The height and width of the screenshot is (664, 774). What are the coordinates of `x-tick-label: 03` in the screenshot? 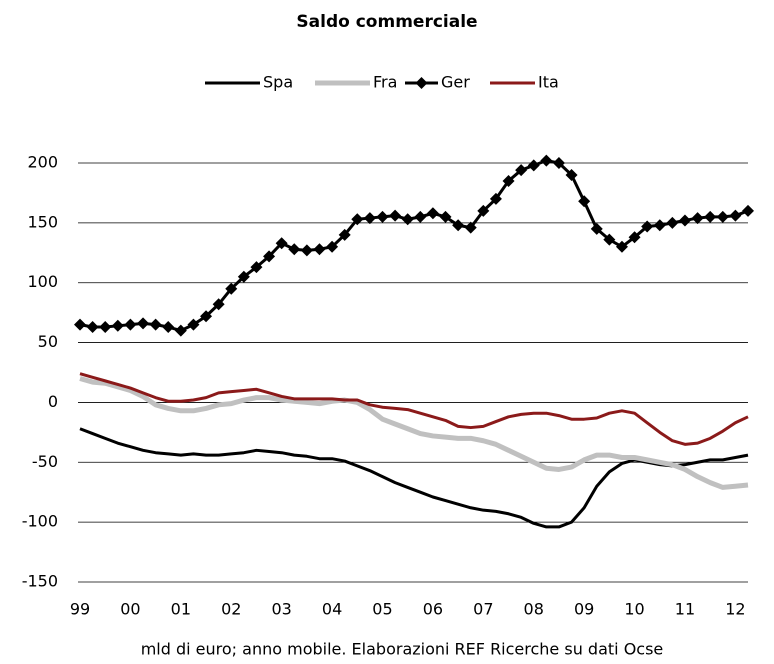 It's located at (281, 609).